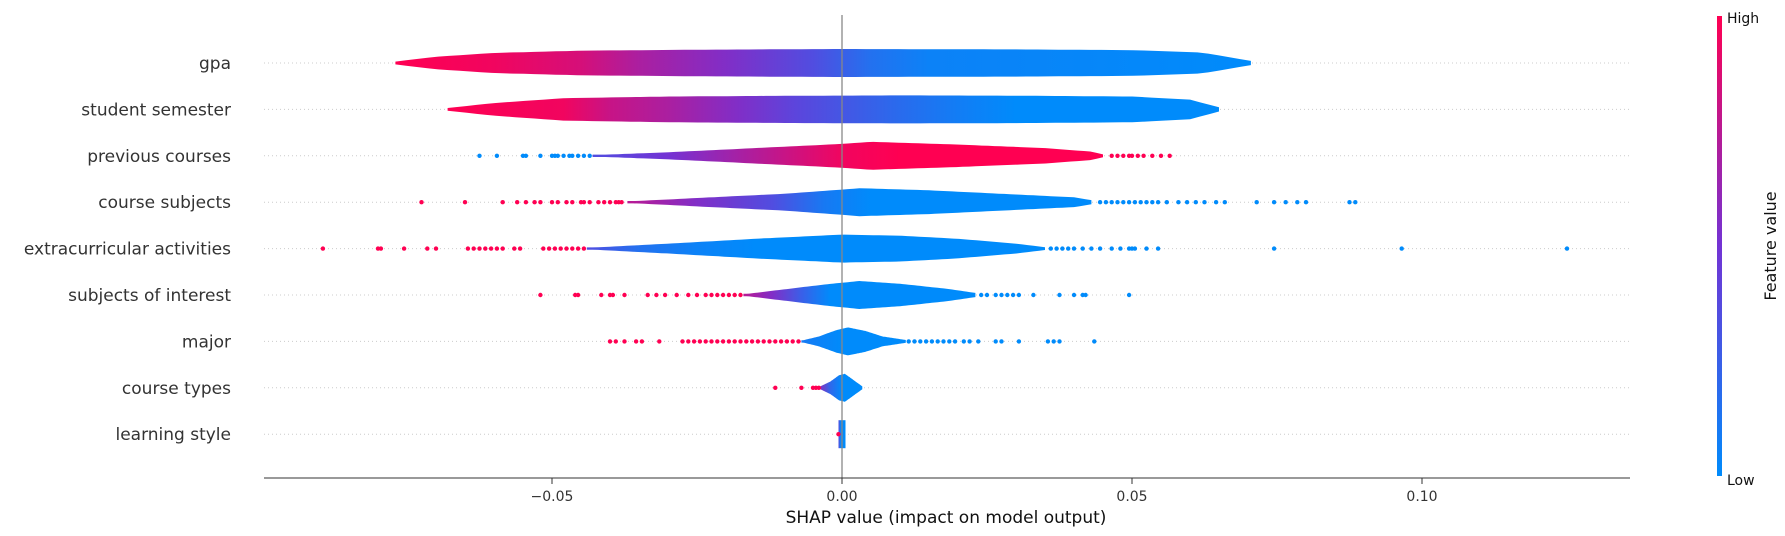  What do you see at coordinates (206, 342) in the screenshot?
I see `feature-label: major` at bounding box center [206, 342].